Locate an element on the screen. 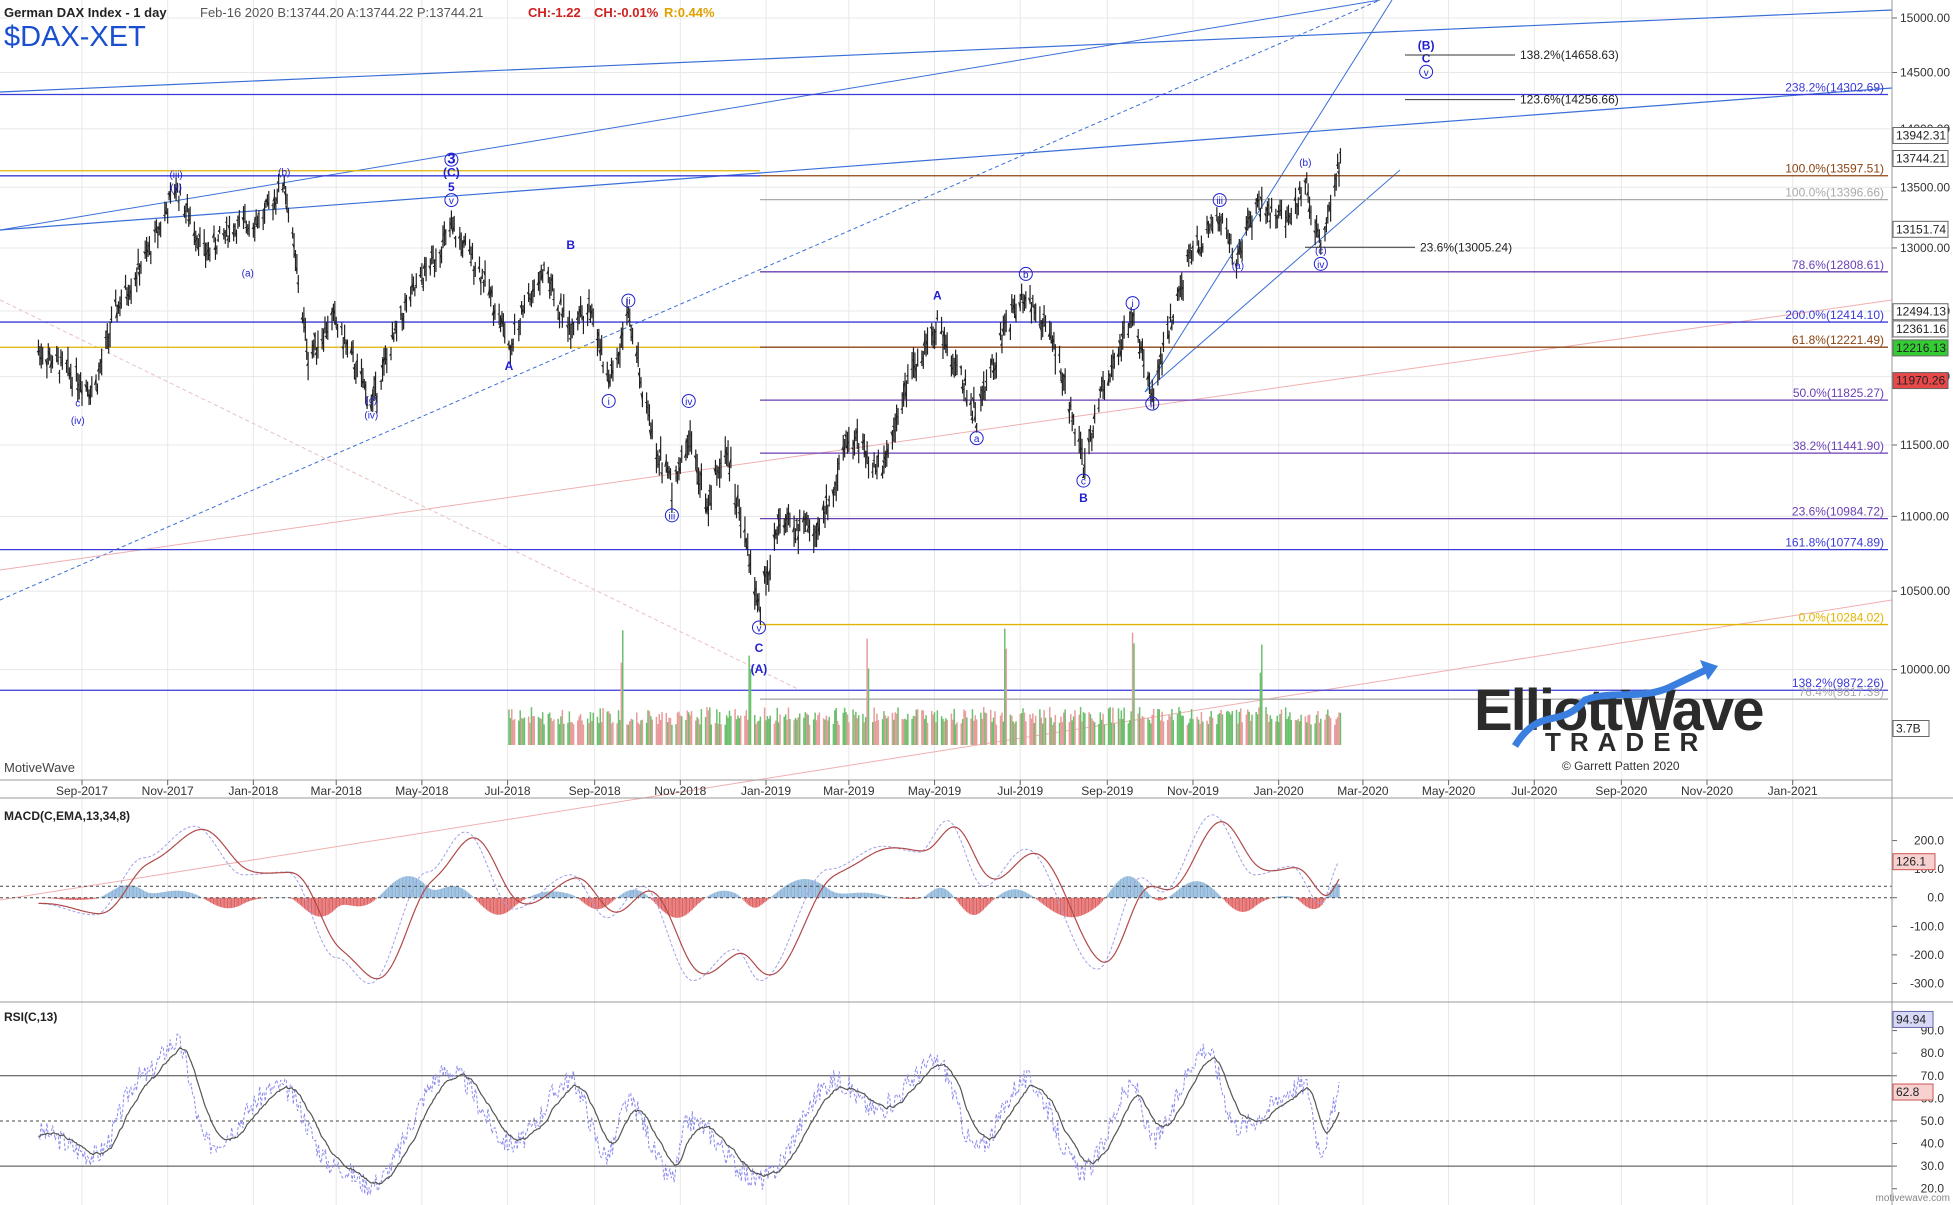 The height and width of the screenshot is (1205, 1953). fib-label: 50.0%(11825.27) is located at coordinates (1838, 393).